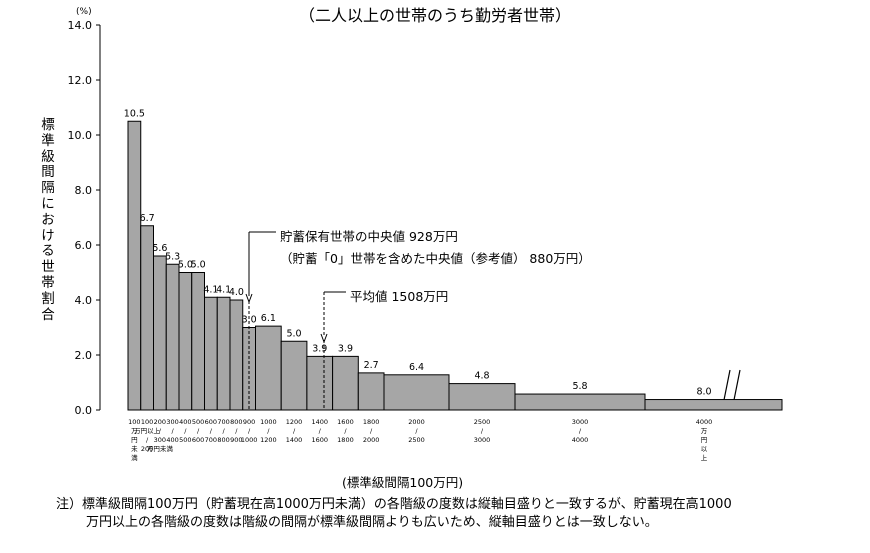 The height and width of the screenshot is (553, 870). Describe the element at coordinates (172, 431) in the screenshot. I see `x-tick-label: 300/400` at that location.